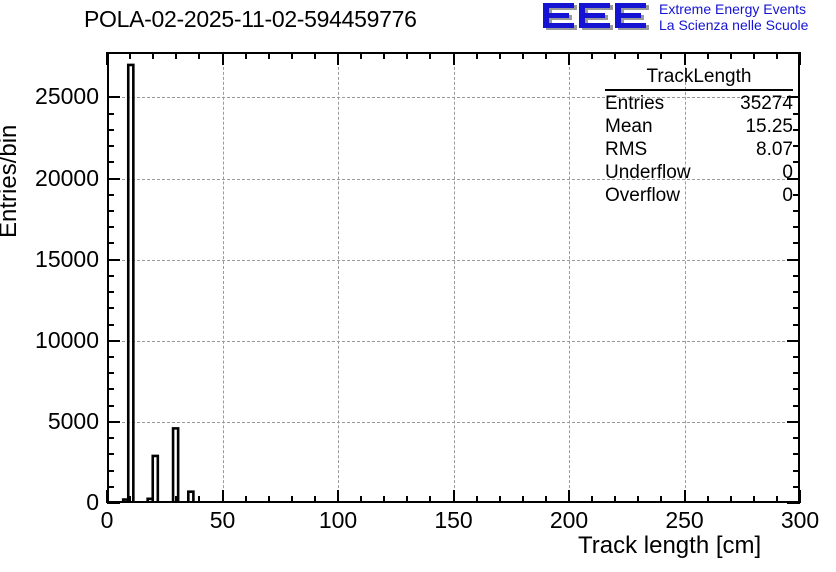  What do you see at coordinates (67, 258) in the screenshot?
I see `y-tick-label: 15000` at bounding box center [67, 258].